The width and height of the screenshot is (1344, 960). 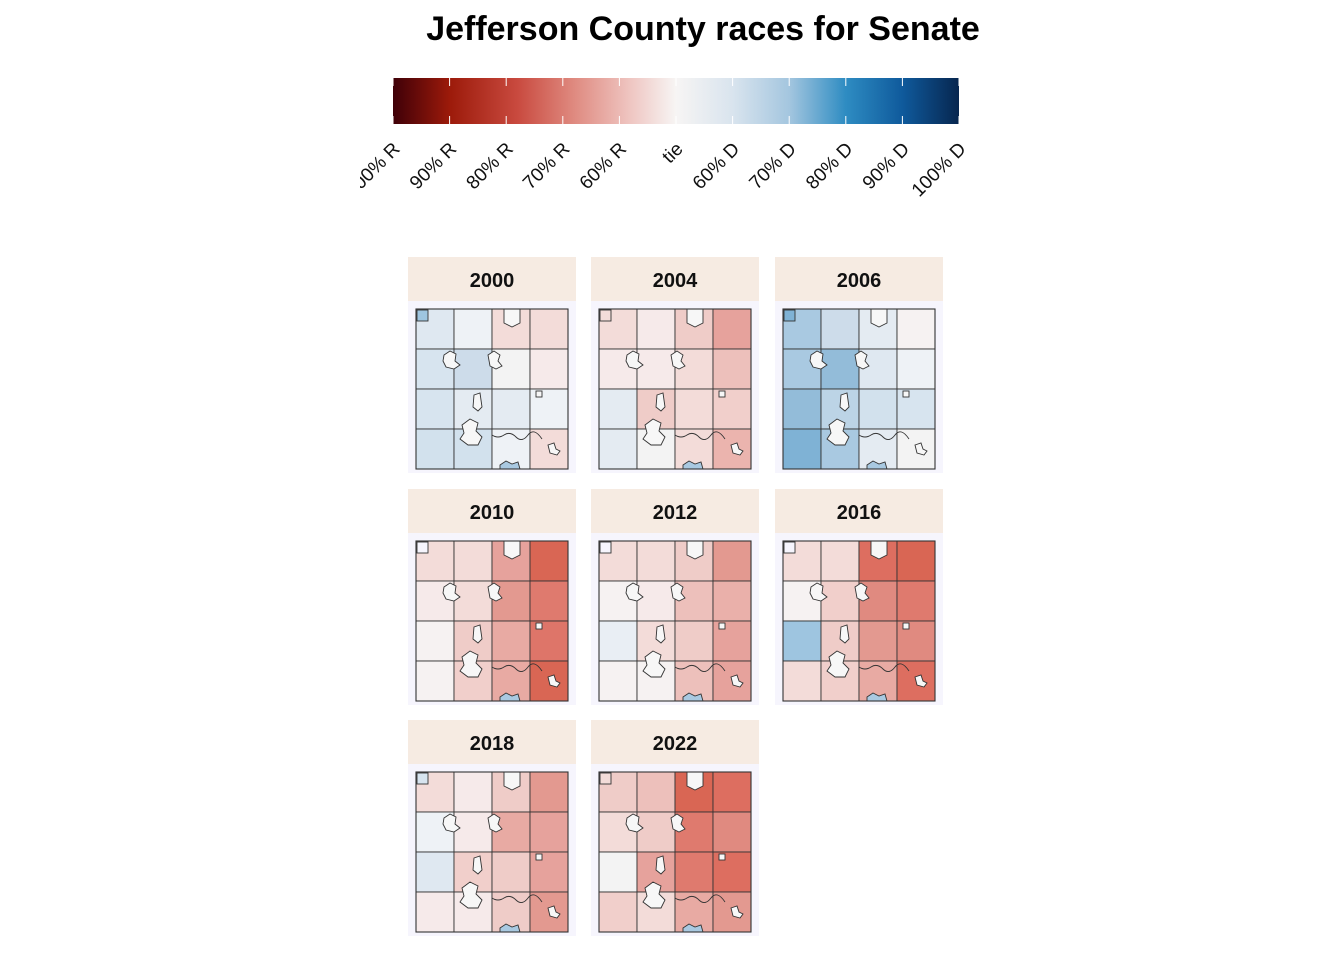 I want to click on panel-year-label: 2022, so click(x=675, y=744).